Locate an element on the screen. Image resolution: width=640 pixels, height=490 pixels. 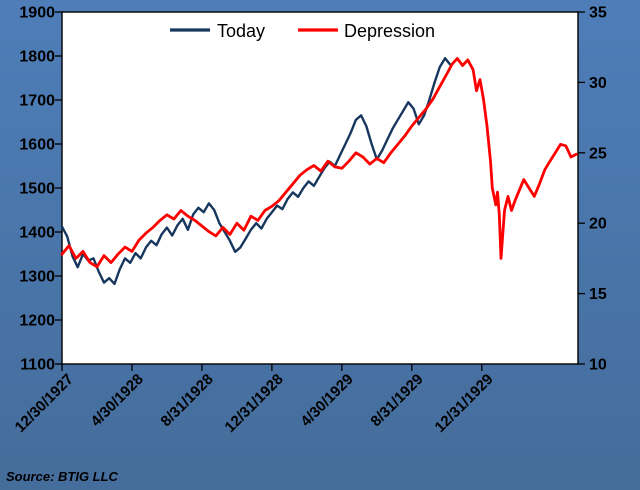
source-credit: Source: BTIG LLC is located at coordinates (62, 476).